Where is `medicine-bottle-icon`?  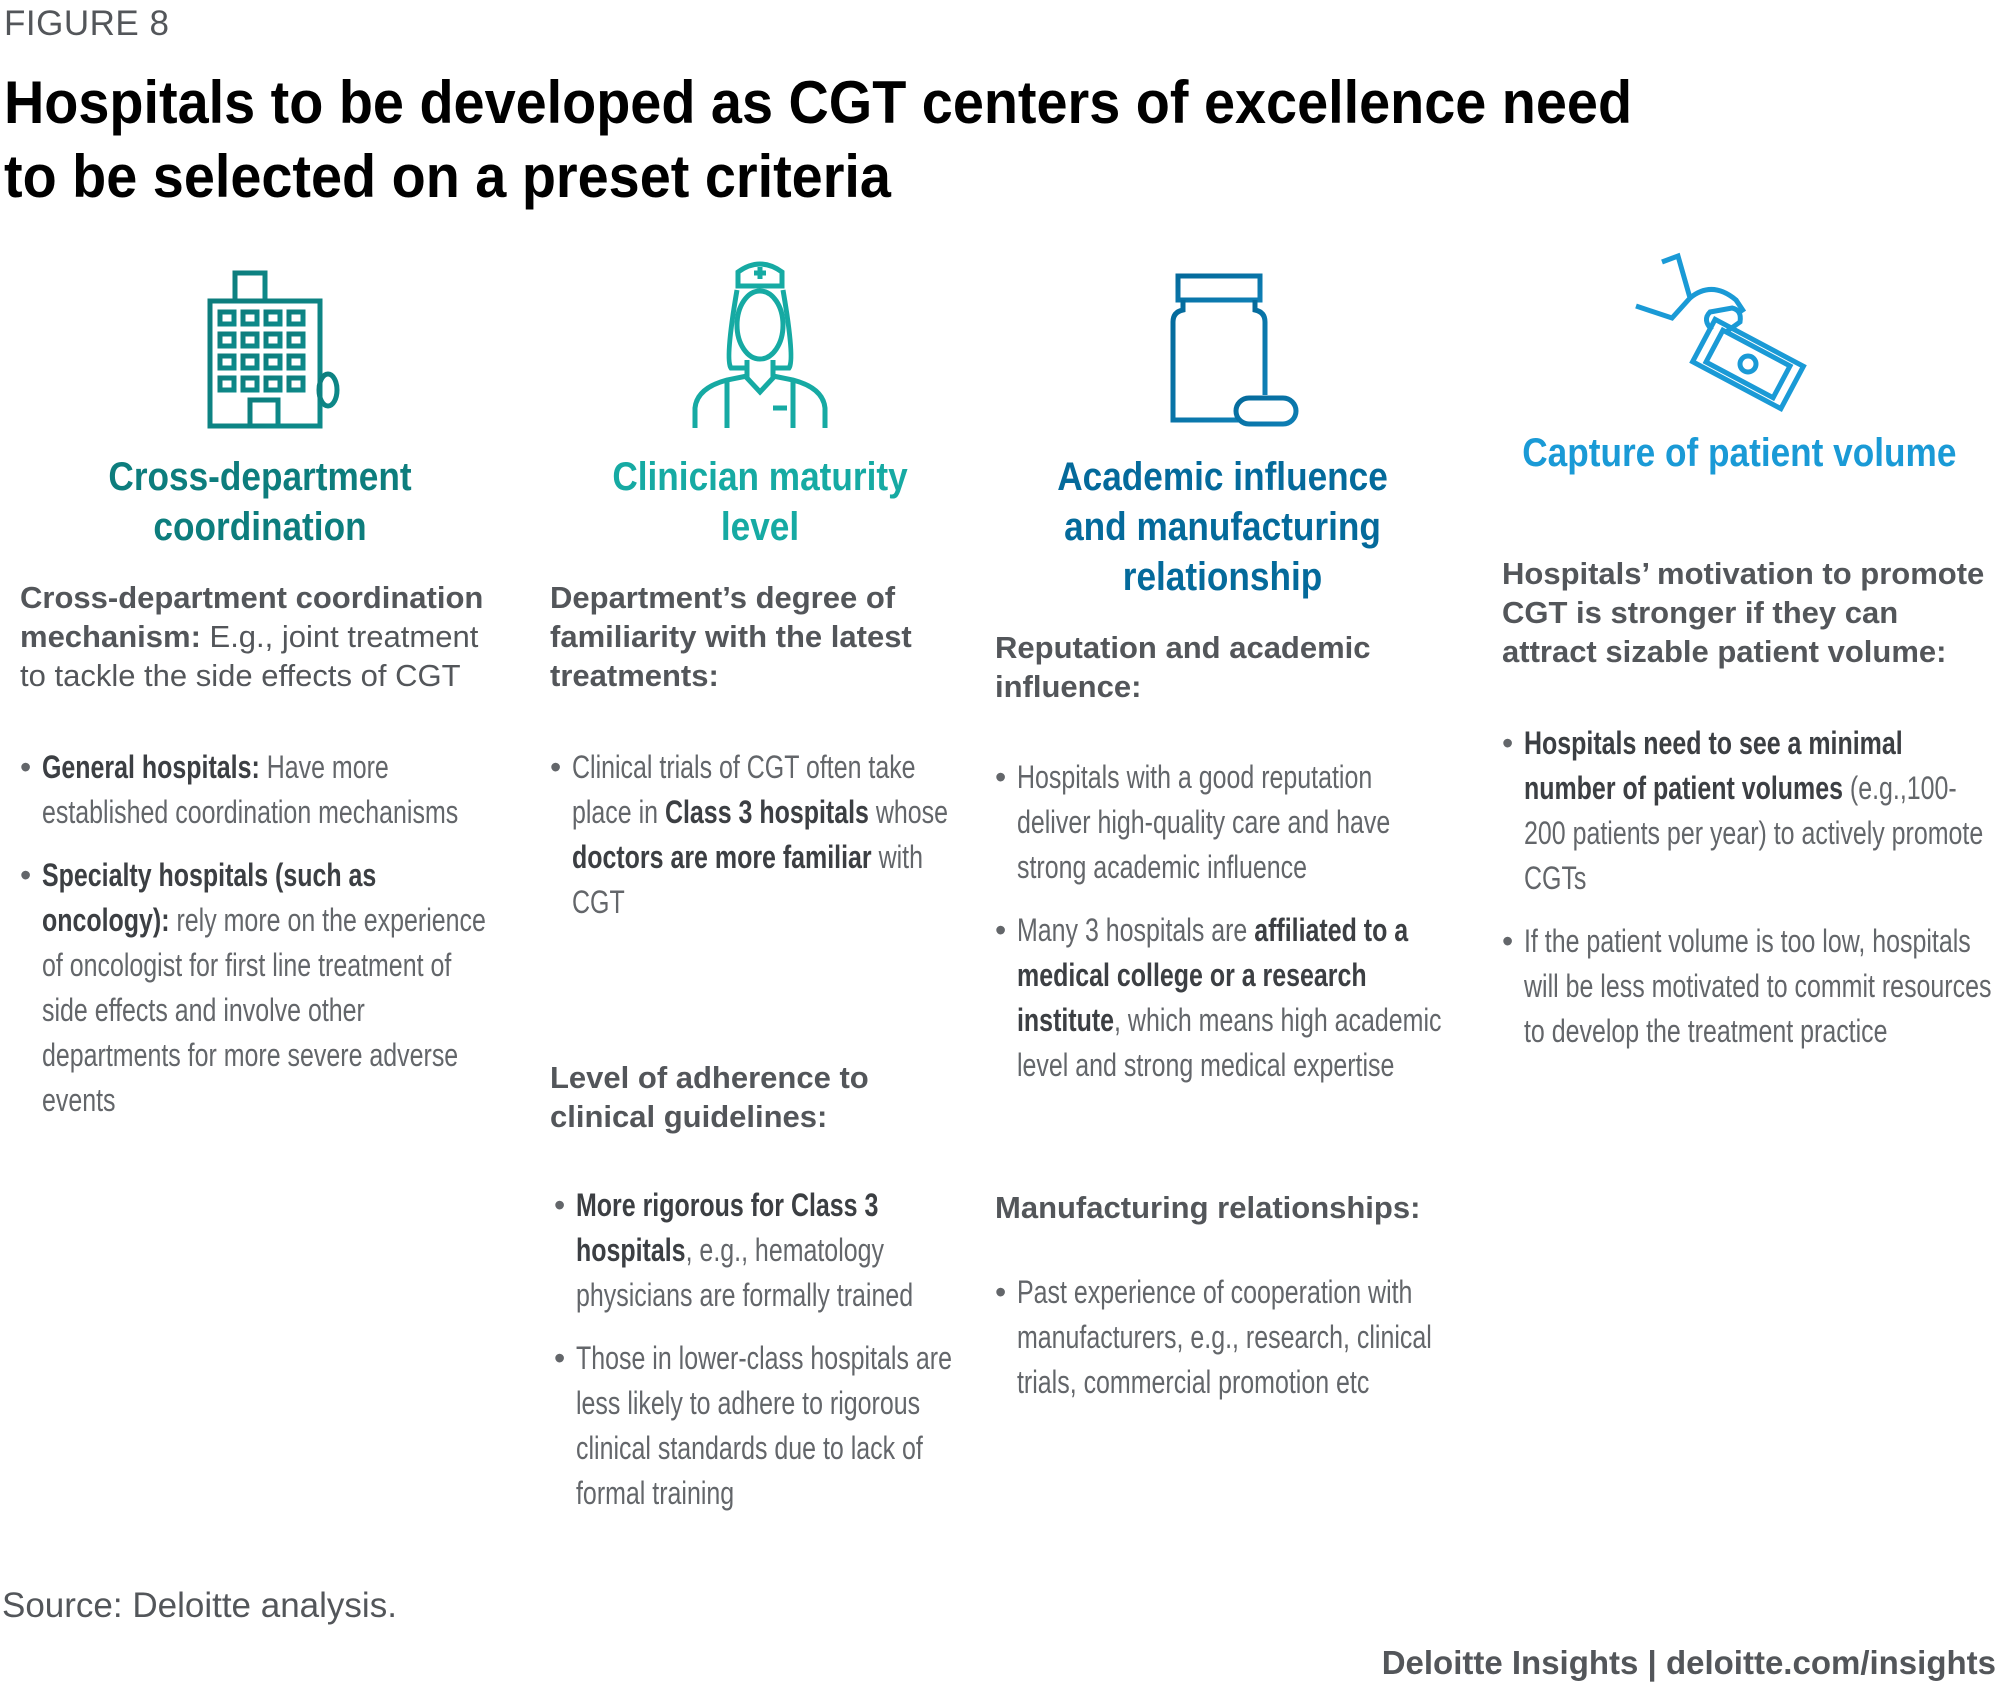
medicine-bottle-icon is located at coordinates (1234, 350).